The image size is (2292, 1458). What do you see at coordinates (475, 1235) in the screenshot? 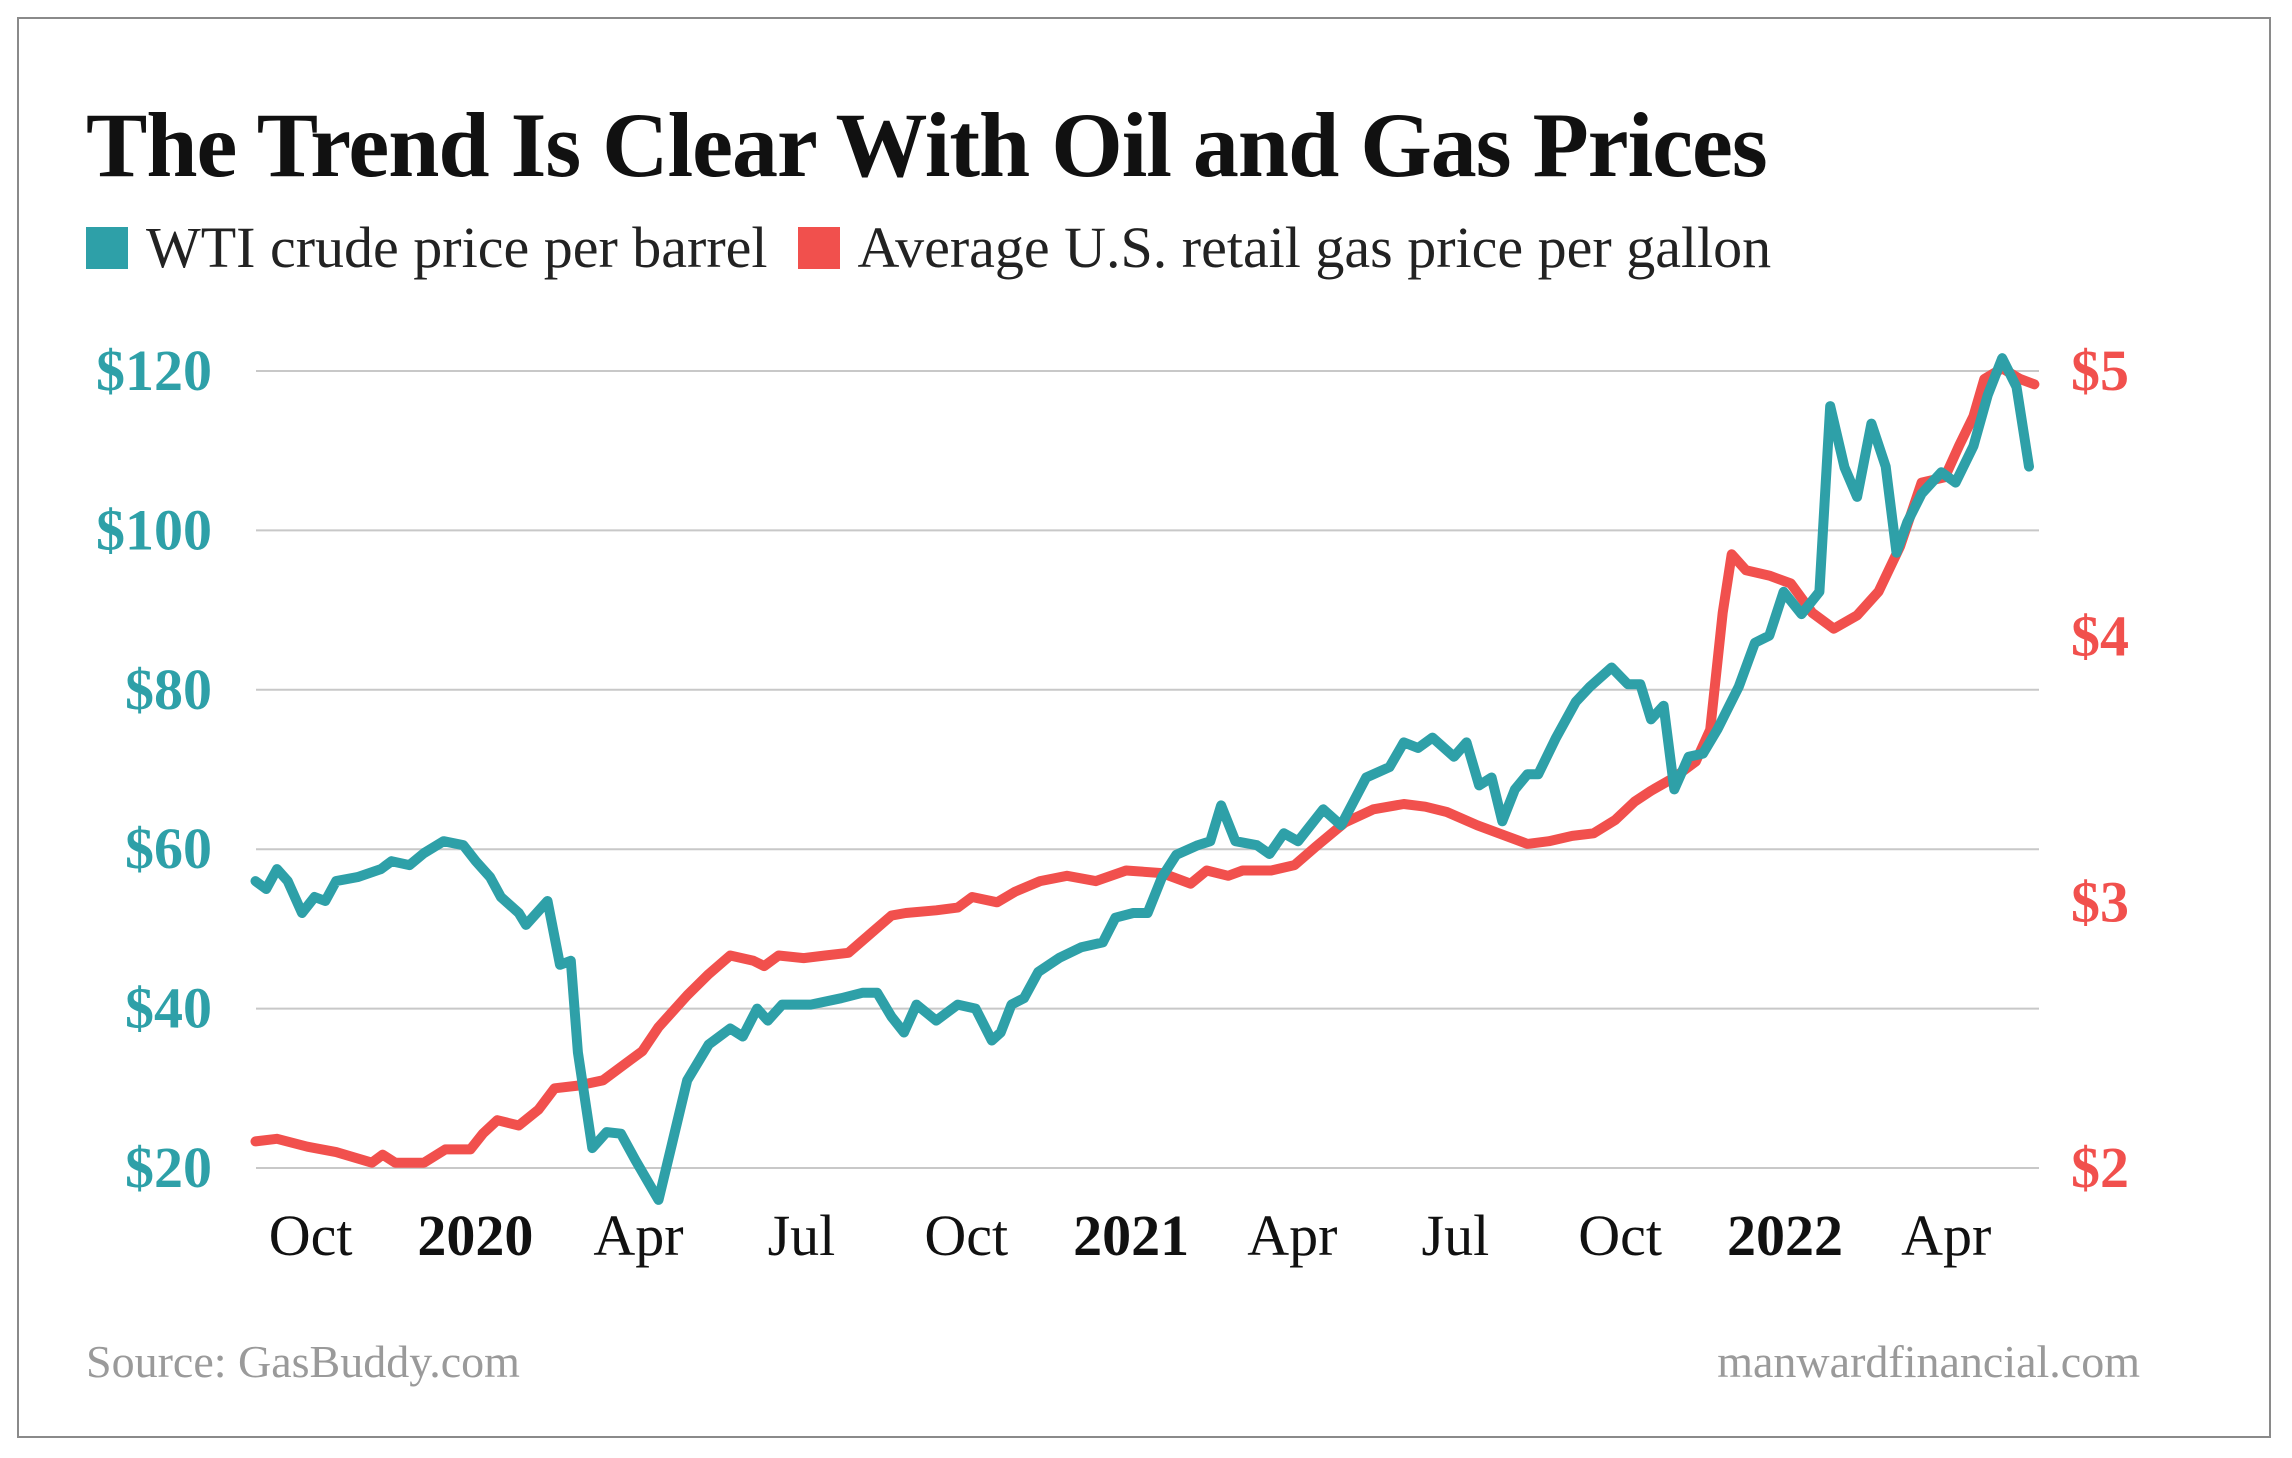
I see `x-tick-label: 2020` at bounding box center [475, 1235].